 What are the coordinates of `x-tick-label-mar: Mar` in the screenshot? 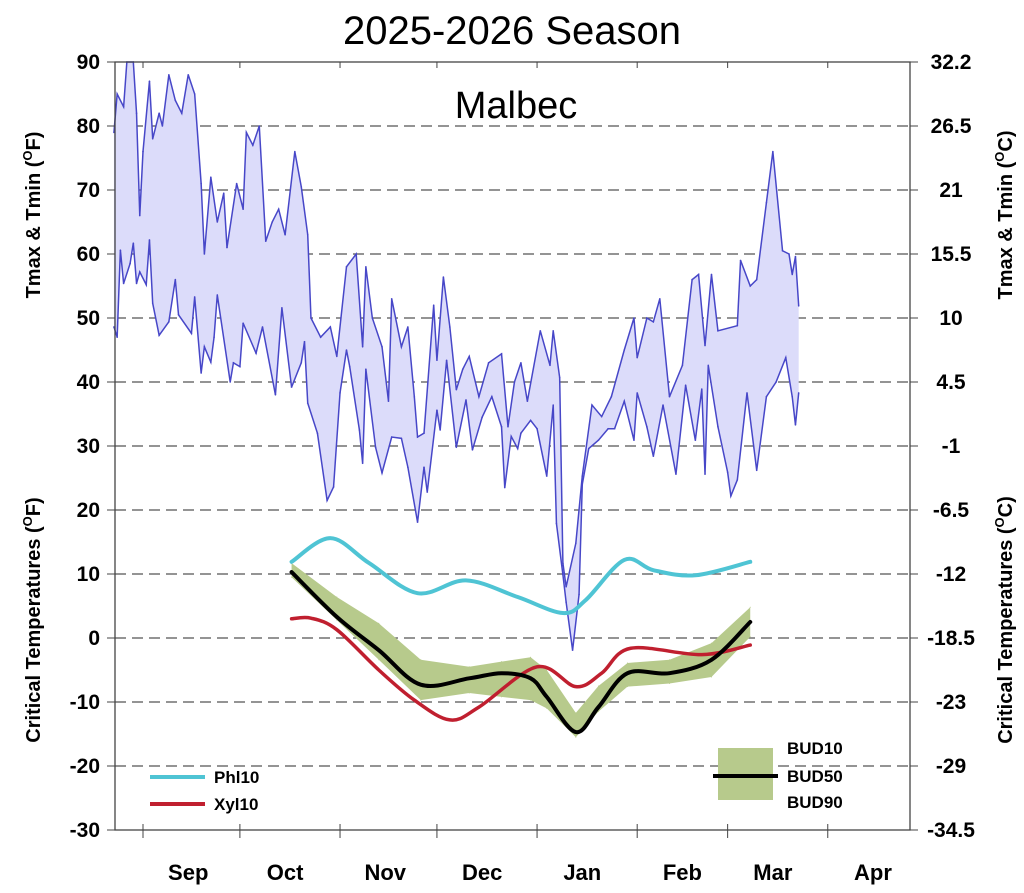 It's located at (773, 872).